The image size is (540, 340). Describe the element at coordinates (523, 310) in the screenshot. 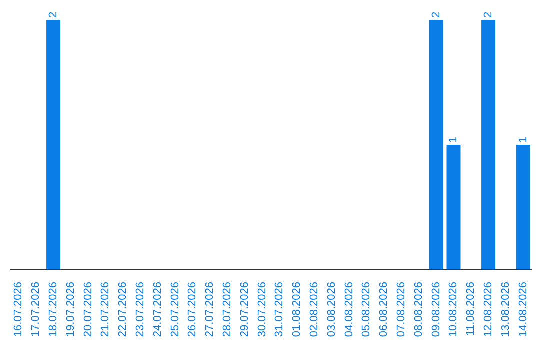

I see `x-tick-label: 14.08.2026` at that location.